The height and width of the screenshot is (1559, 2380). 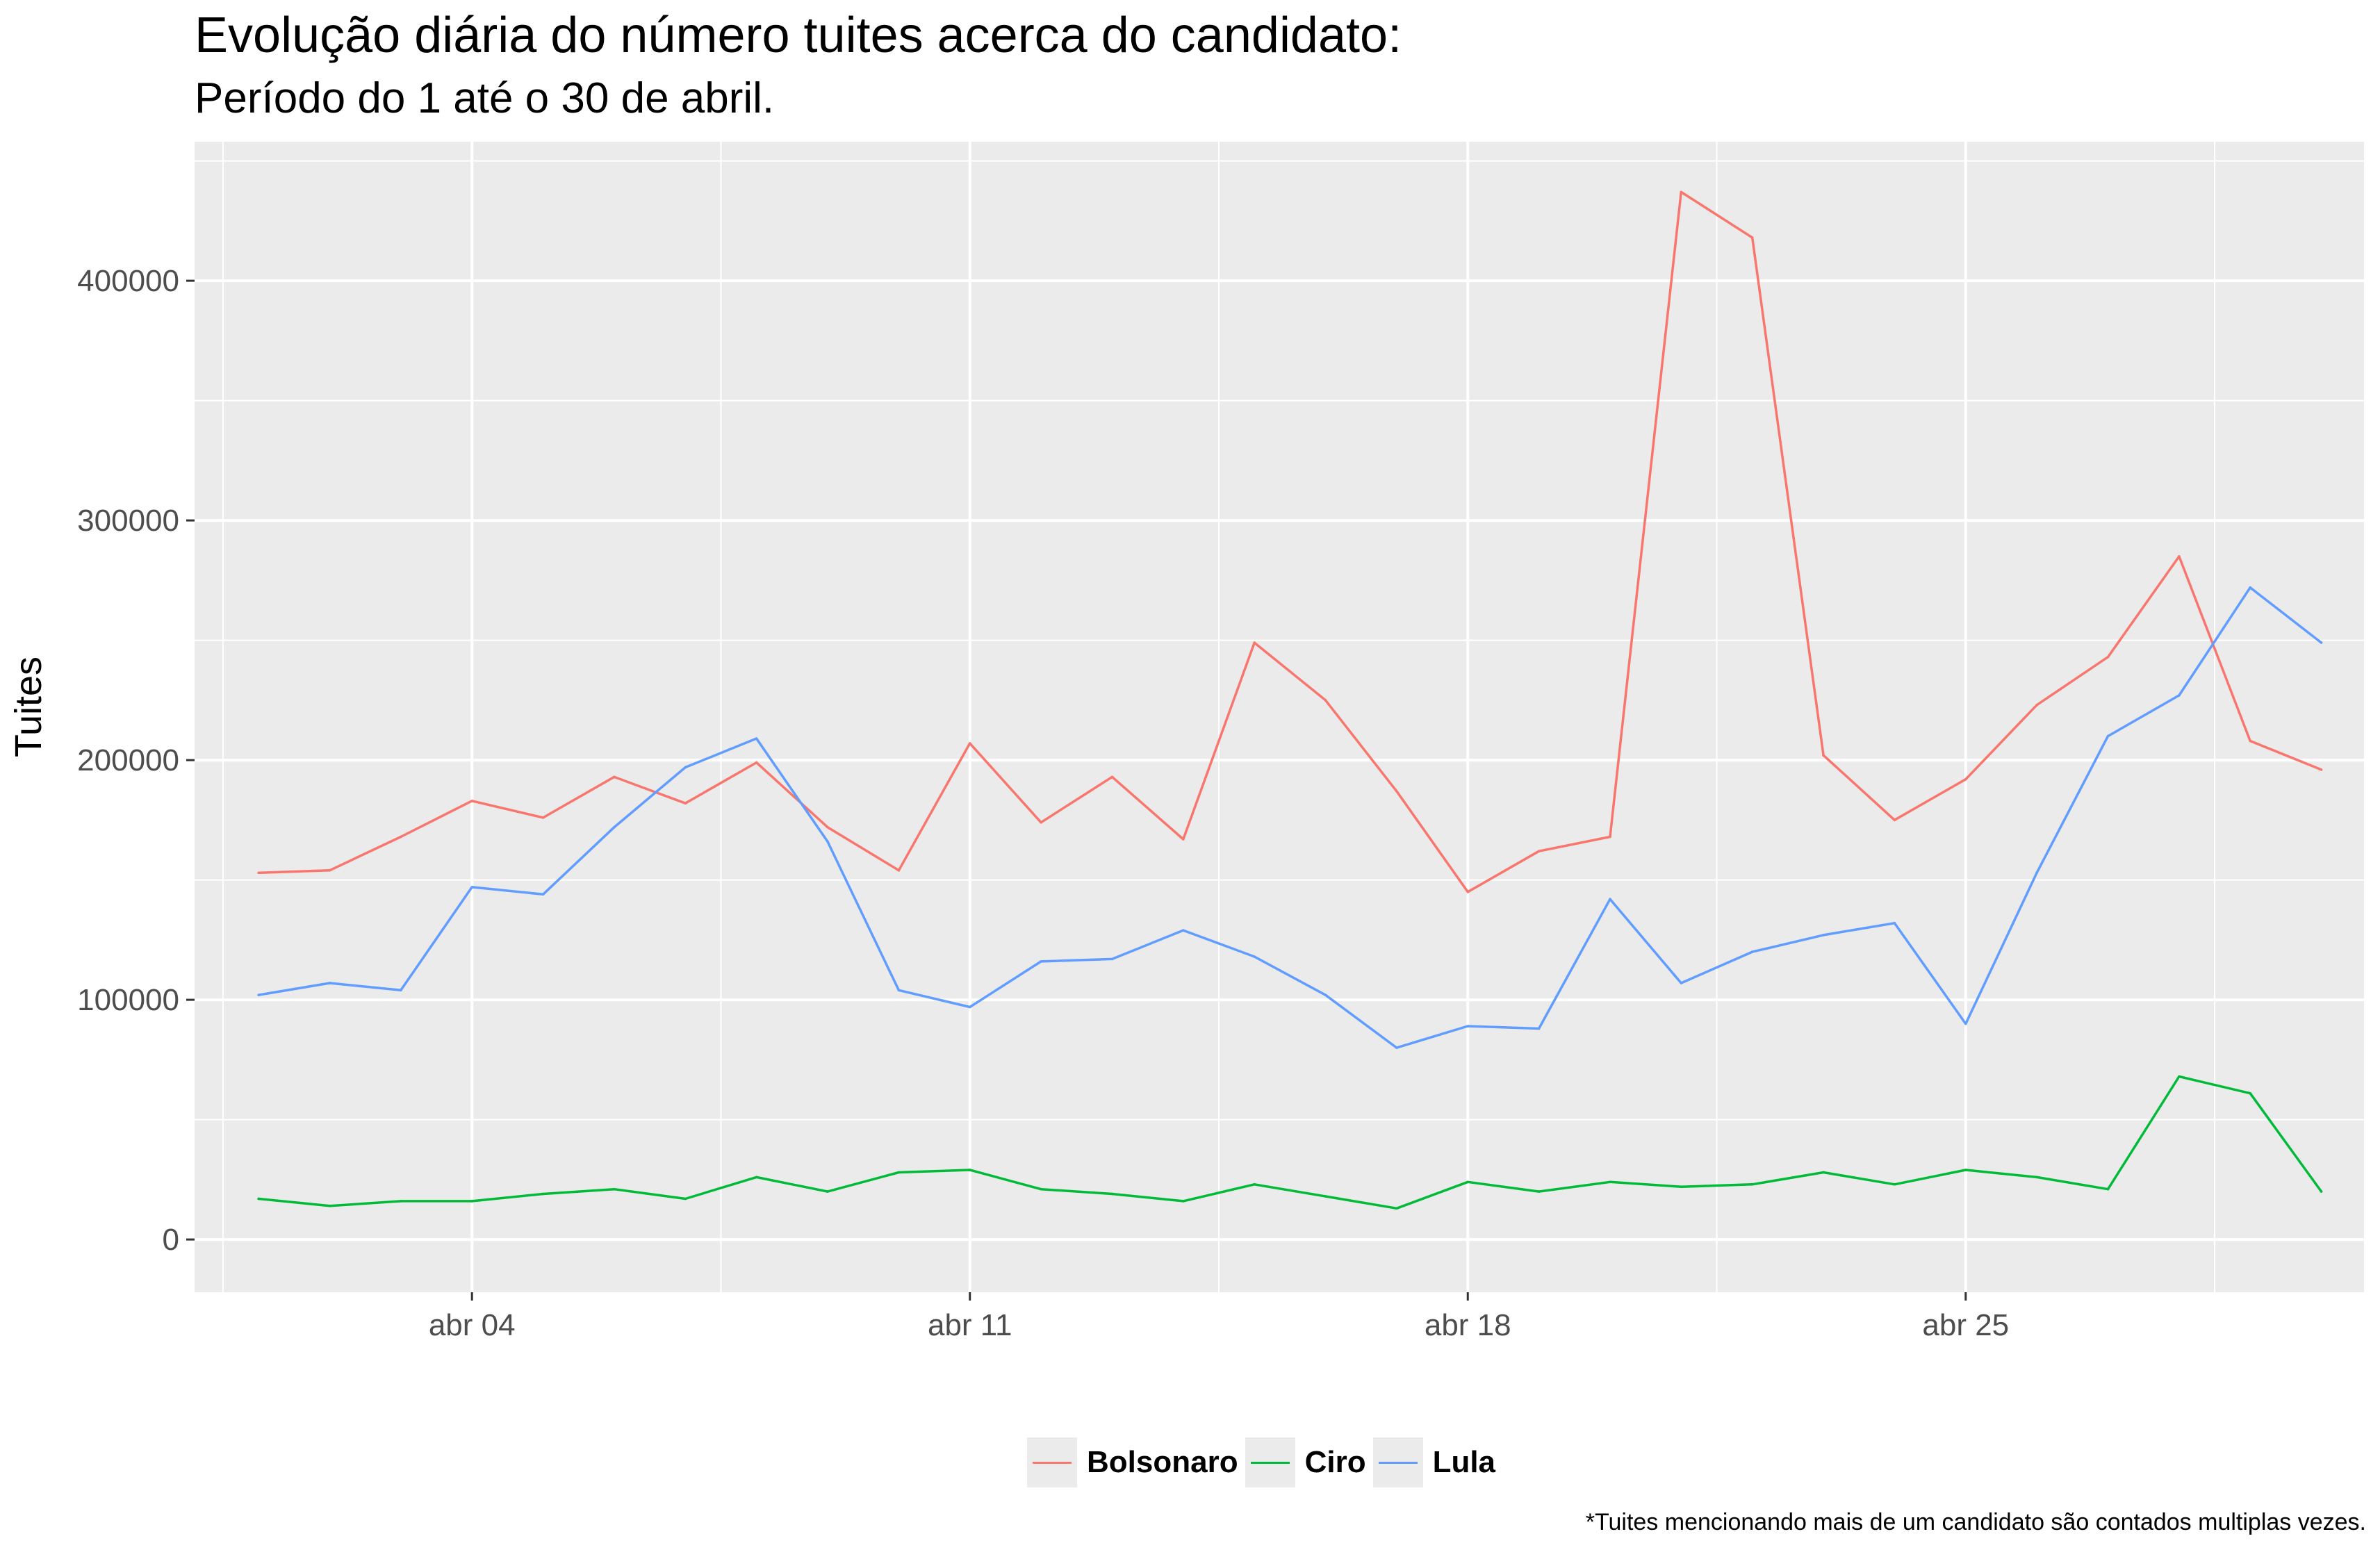 I want to click on legend: Bolsonaro Ciro Lula, so click(x=1264, y=1462).